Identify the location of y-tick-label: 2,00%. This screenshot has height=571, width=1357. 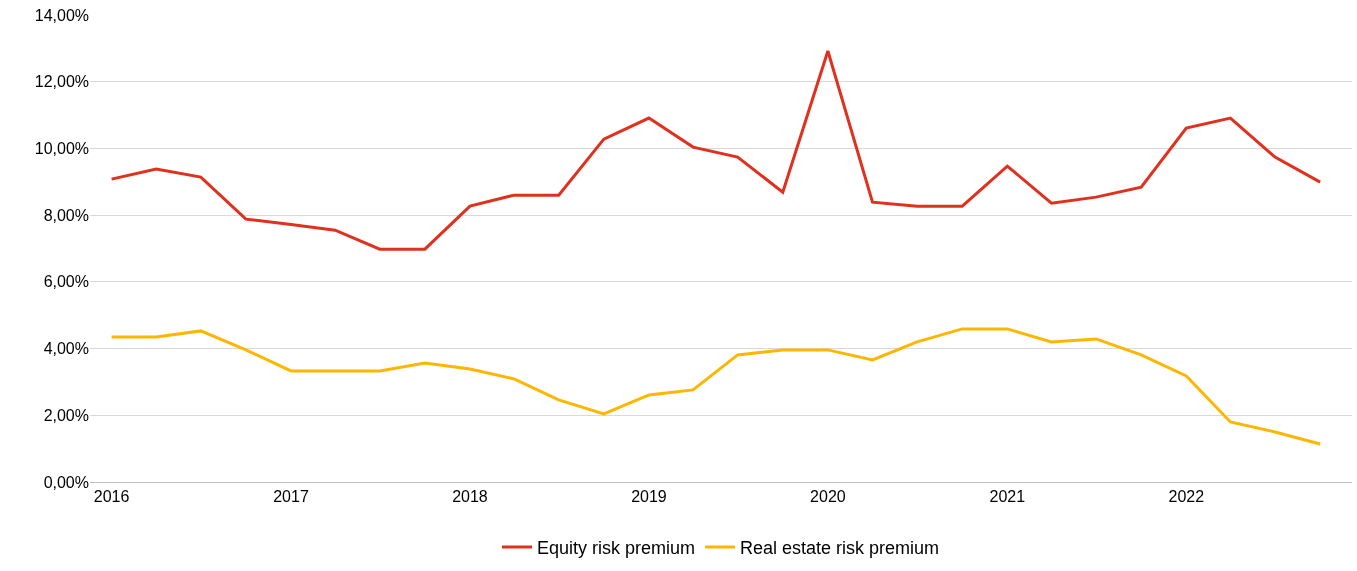
(66, 415).